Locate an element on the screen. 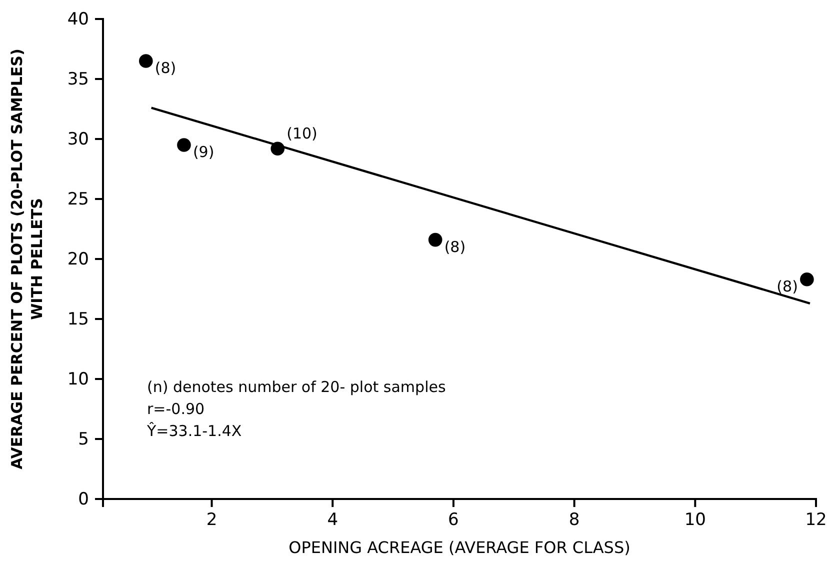 The width and height of the screenshot is (827, 565). y-tick-label: 40 is located at coordinates (78, 19).